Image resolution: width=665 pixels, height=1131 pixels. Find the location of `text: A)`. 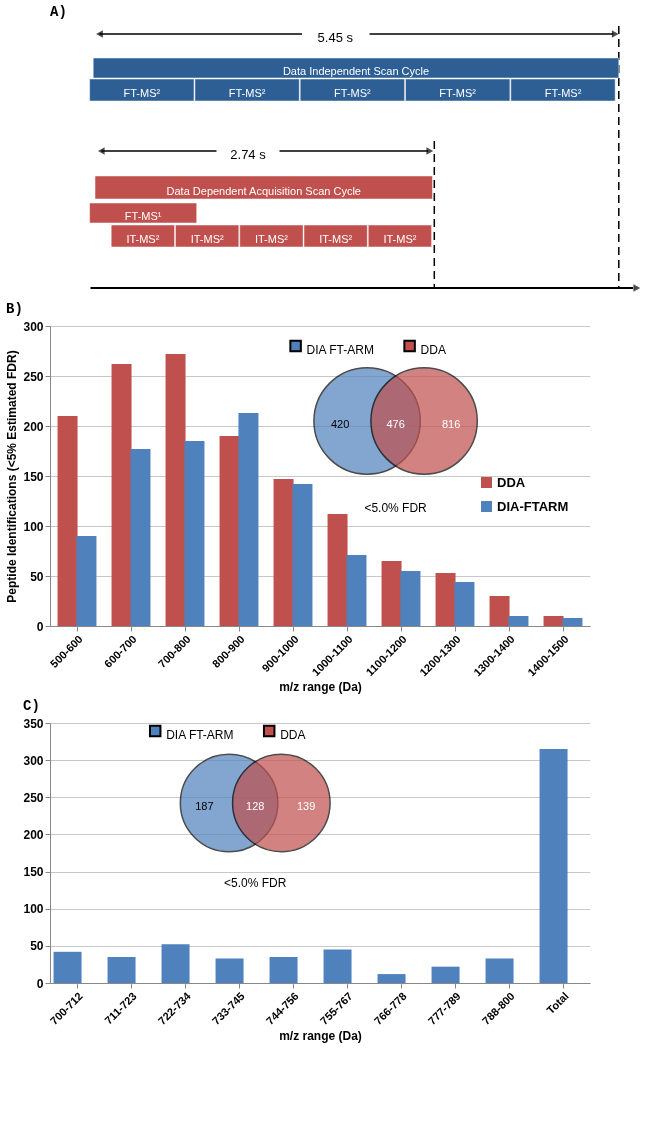

text: A) is located at coordinates (58, 12).